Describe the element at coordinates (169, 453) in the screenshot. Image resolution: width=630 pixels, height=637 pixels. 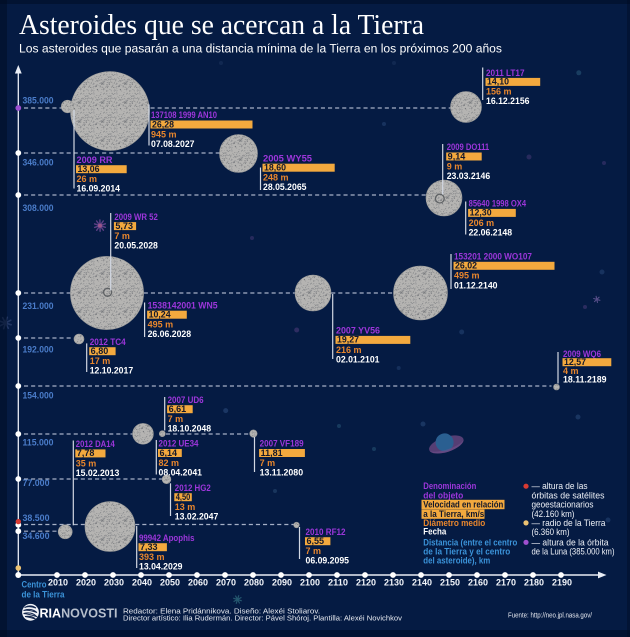
I see `svg-text: 6,14` at that location.